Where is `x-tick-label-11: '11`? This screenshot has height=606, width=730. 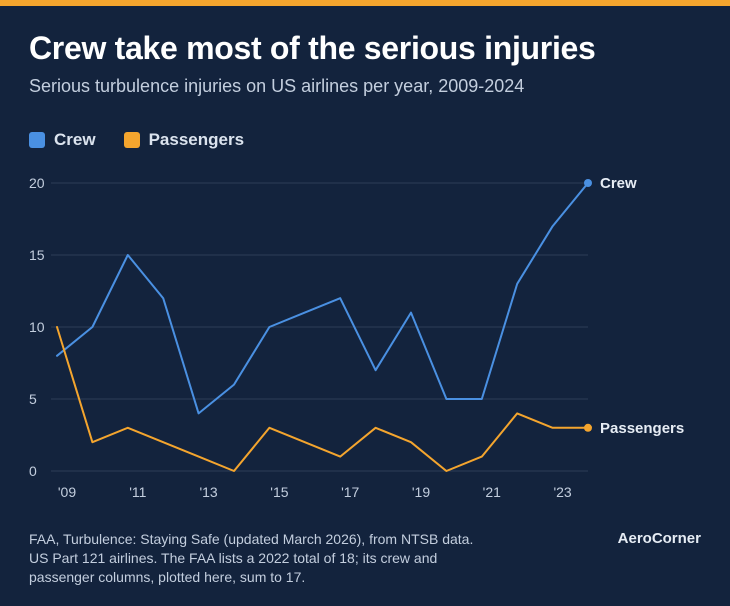 x-tick-label-11: '11 is located at coordinates (137, 492).